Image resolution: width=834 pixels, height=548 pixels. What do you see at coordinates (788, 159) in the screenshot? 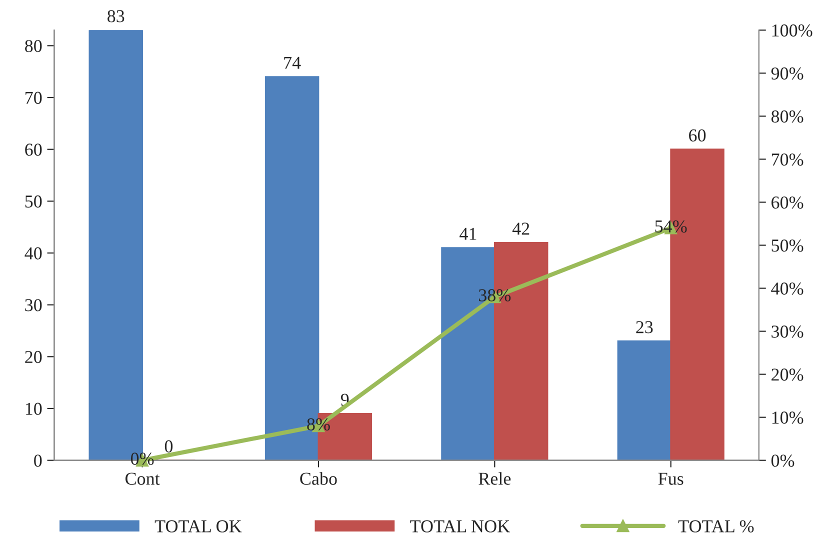
I see `y2-tick-label: 70%` at bounding box center [788, 159].